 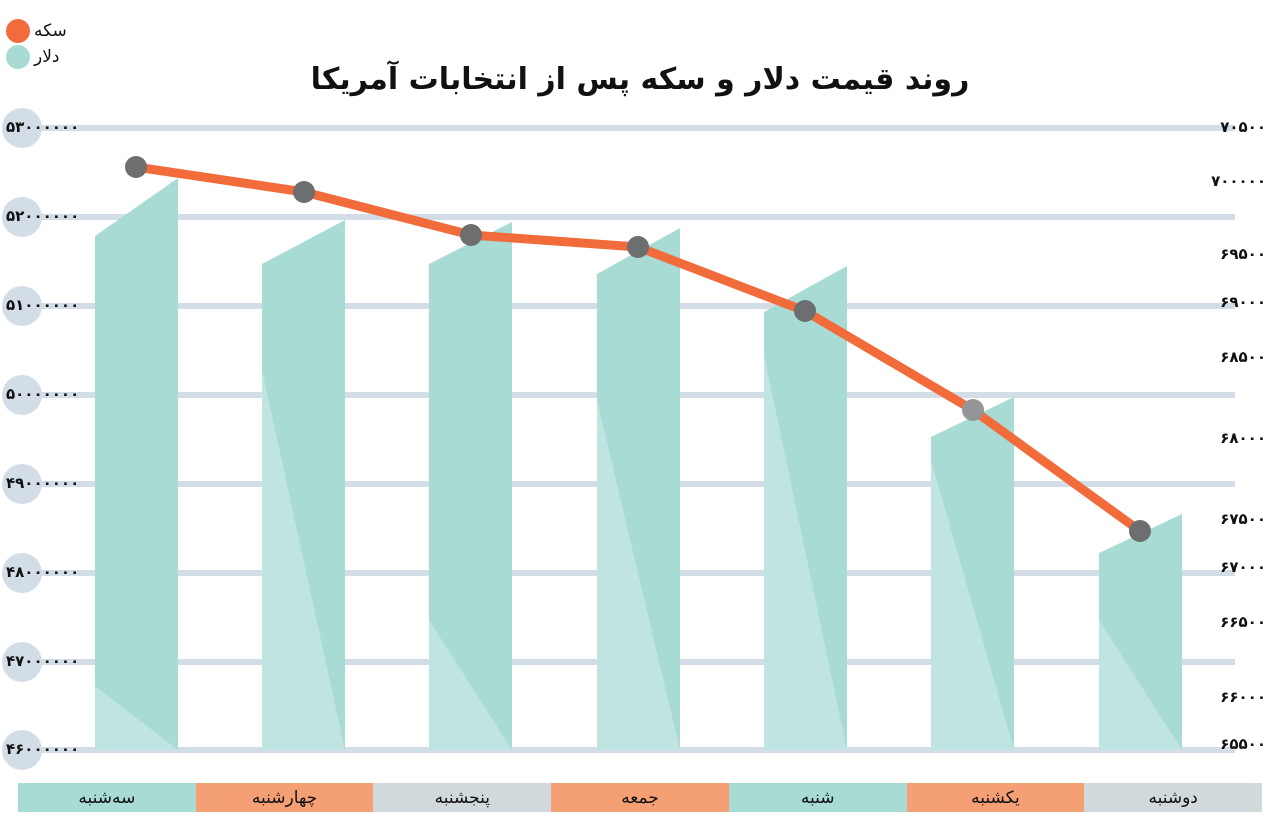 What do you see at coordinates (43, 483) in the screenshot?
I see `left-axis-tick-label: ۴۹۰۰۰۰۰۰` at bounding box center [43, 483].